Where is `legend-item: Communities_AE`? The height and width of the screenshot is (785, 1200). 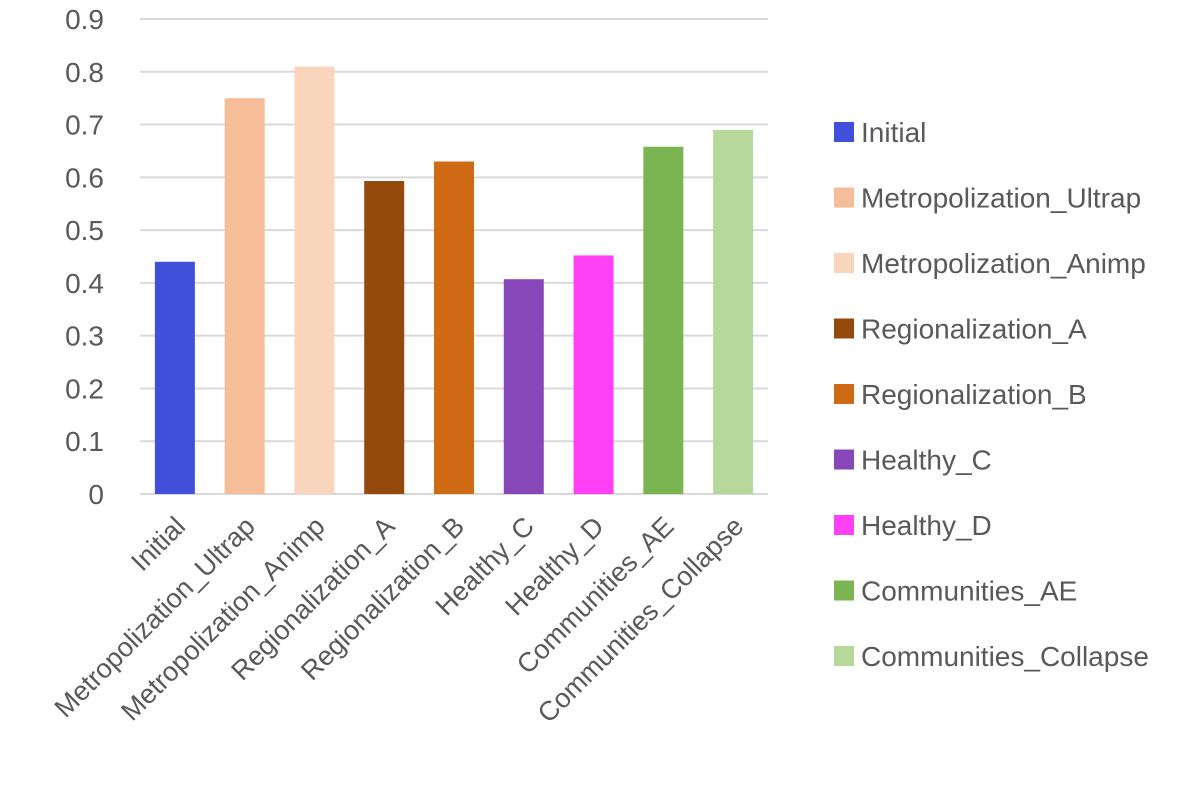 legend-item: Communities_AE is located at coordinates (955, 591).